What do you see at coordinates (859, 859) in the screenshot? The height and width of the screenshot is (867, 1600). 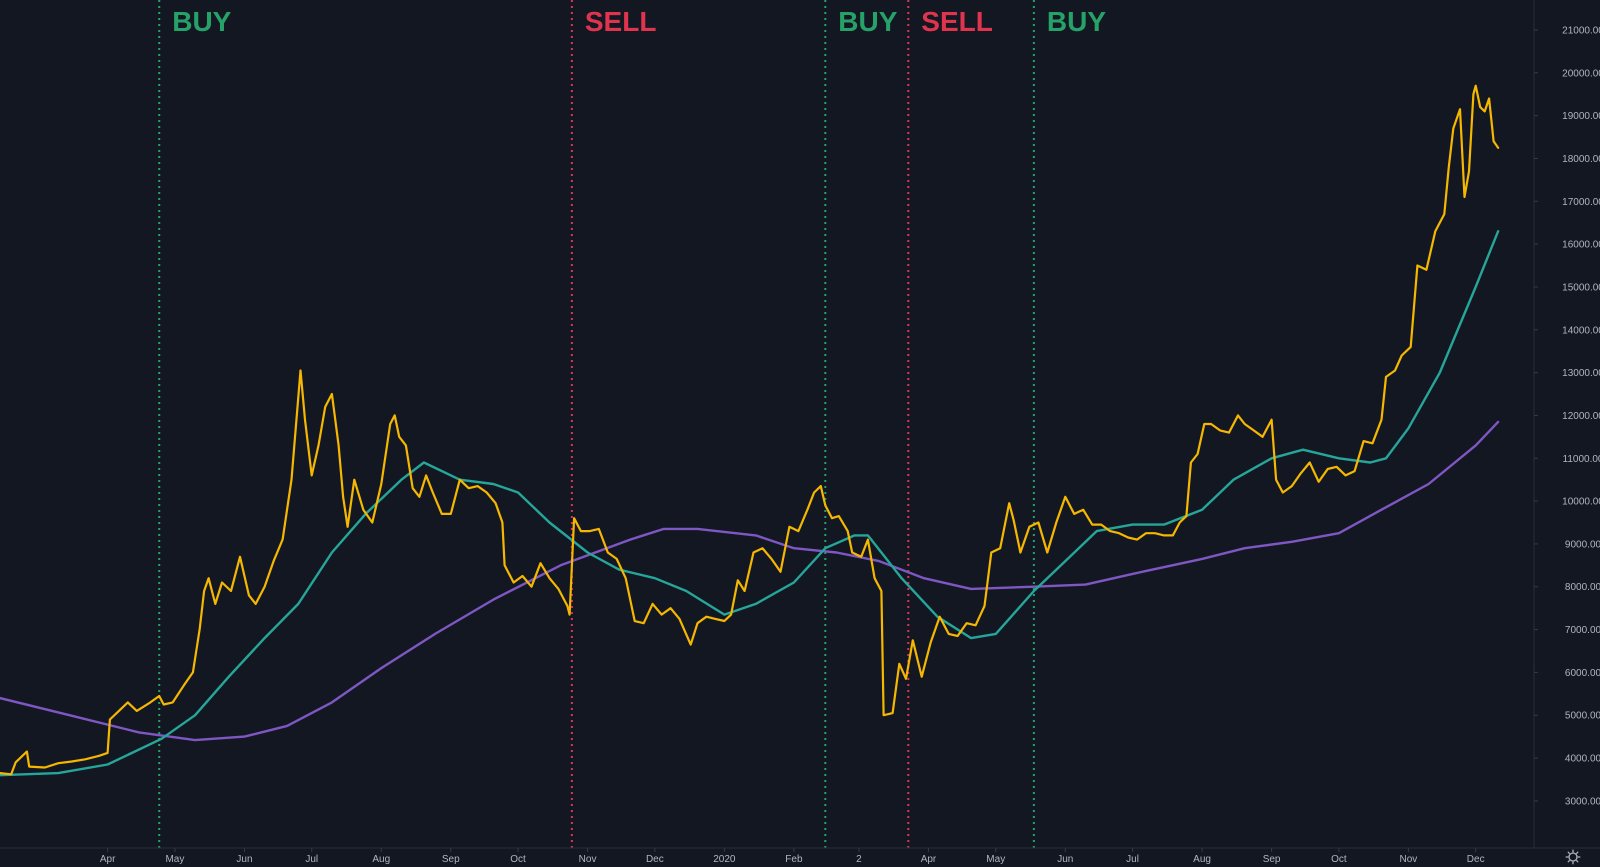 I see `time-tick-label: 2` at bounding box center [859, 859].